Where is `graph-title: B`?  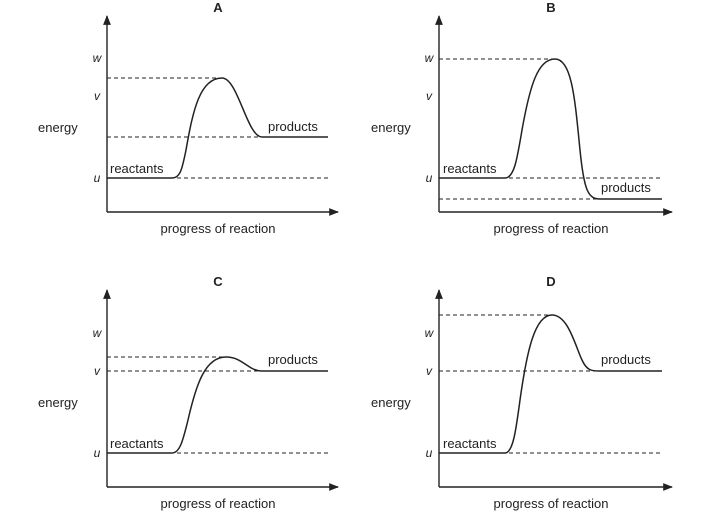
graph-title: B is located at coordinates (550, 7).